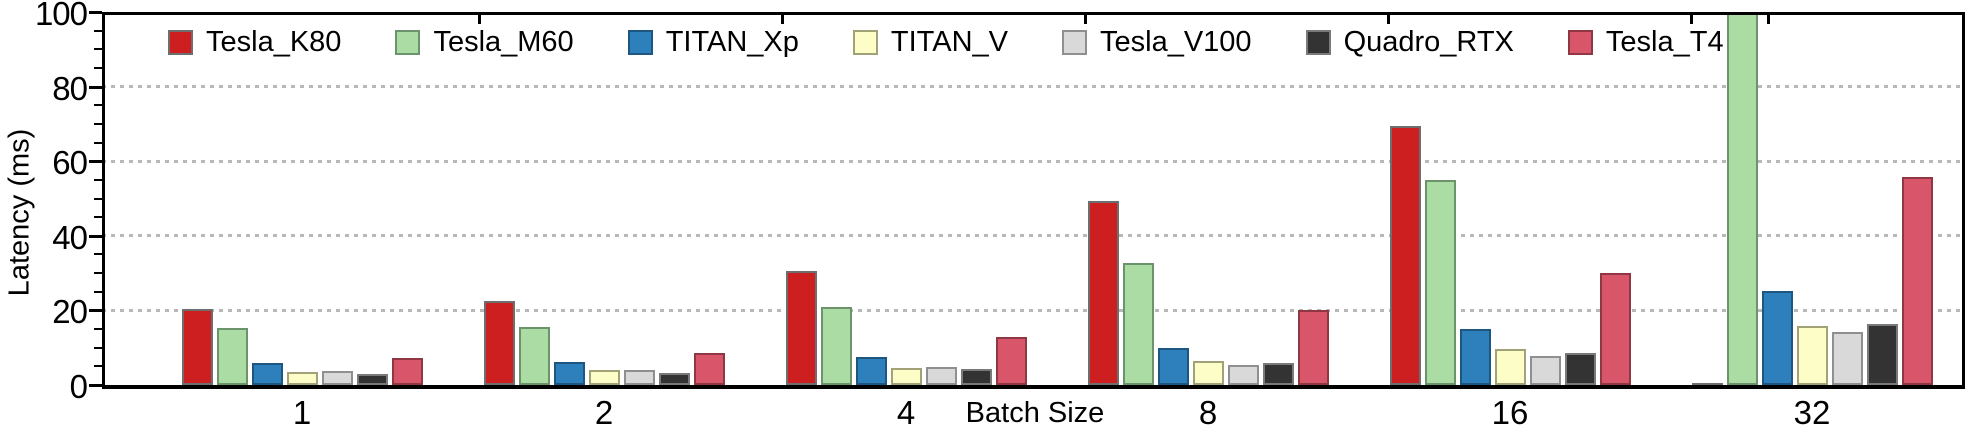  I want to click on legend-label-Tesla_V100: Tesla_V100, so click(1176, 42).